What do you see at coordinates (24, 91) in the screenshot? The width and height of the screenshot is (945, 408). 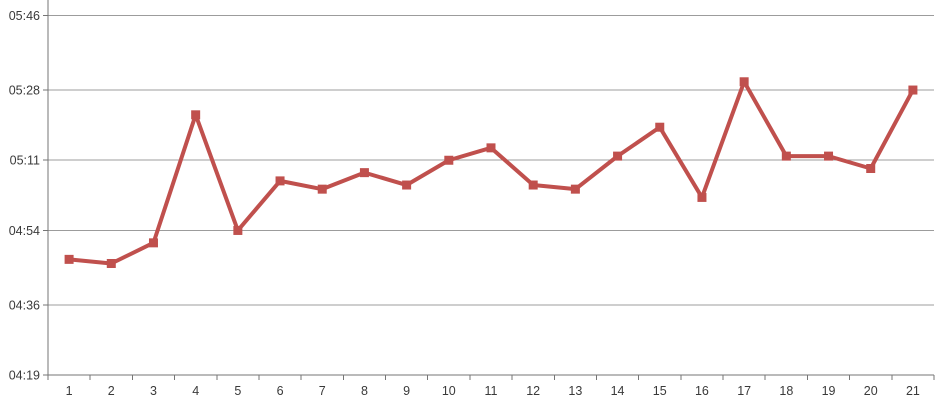 I see `y-axis-tick-label: 05:28` at bounding box center [24, 91].